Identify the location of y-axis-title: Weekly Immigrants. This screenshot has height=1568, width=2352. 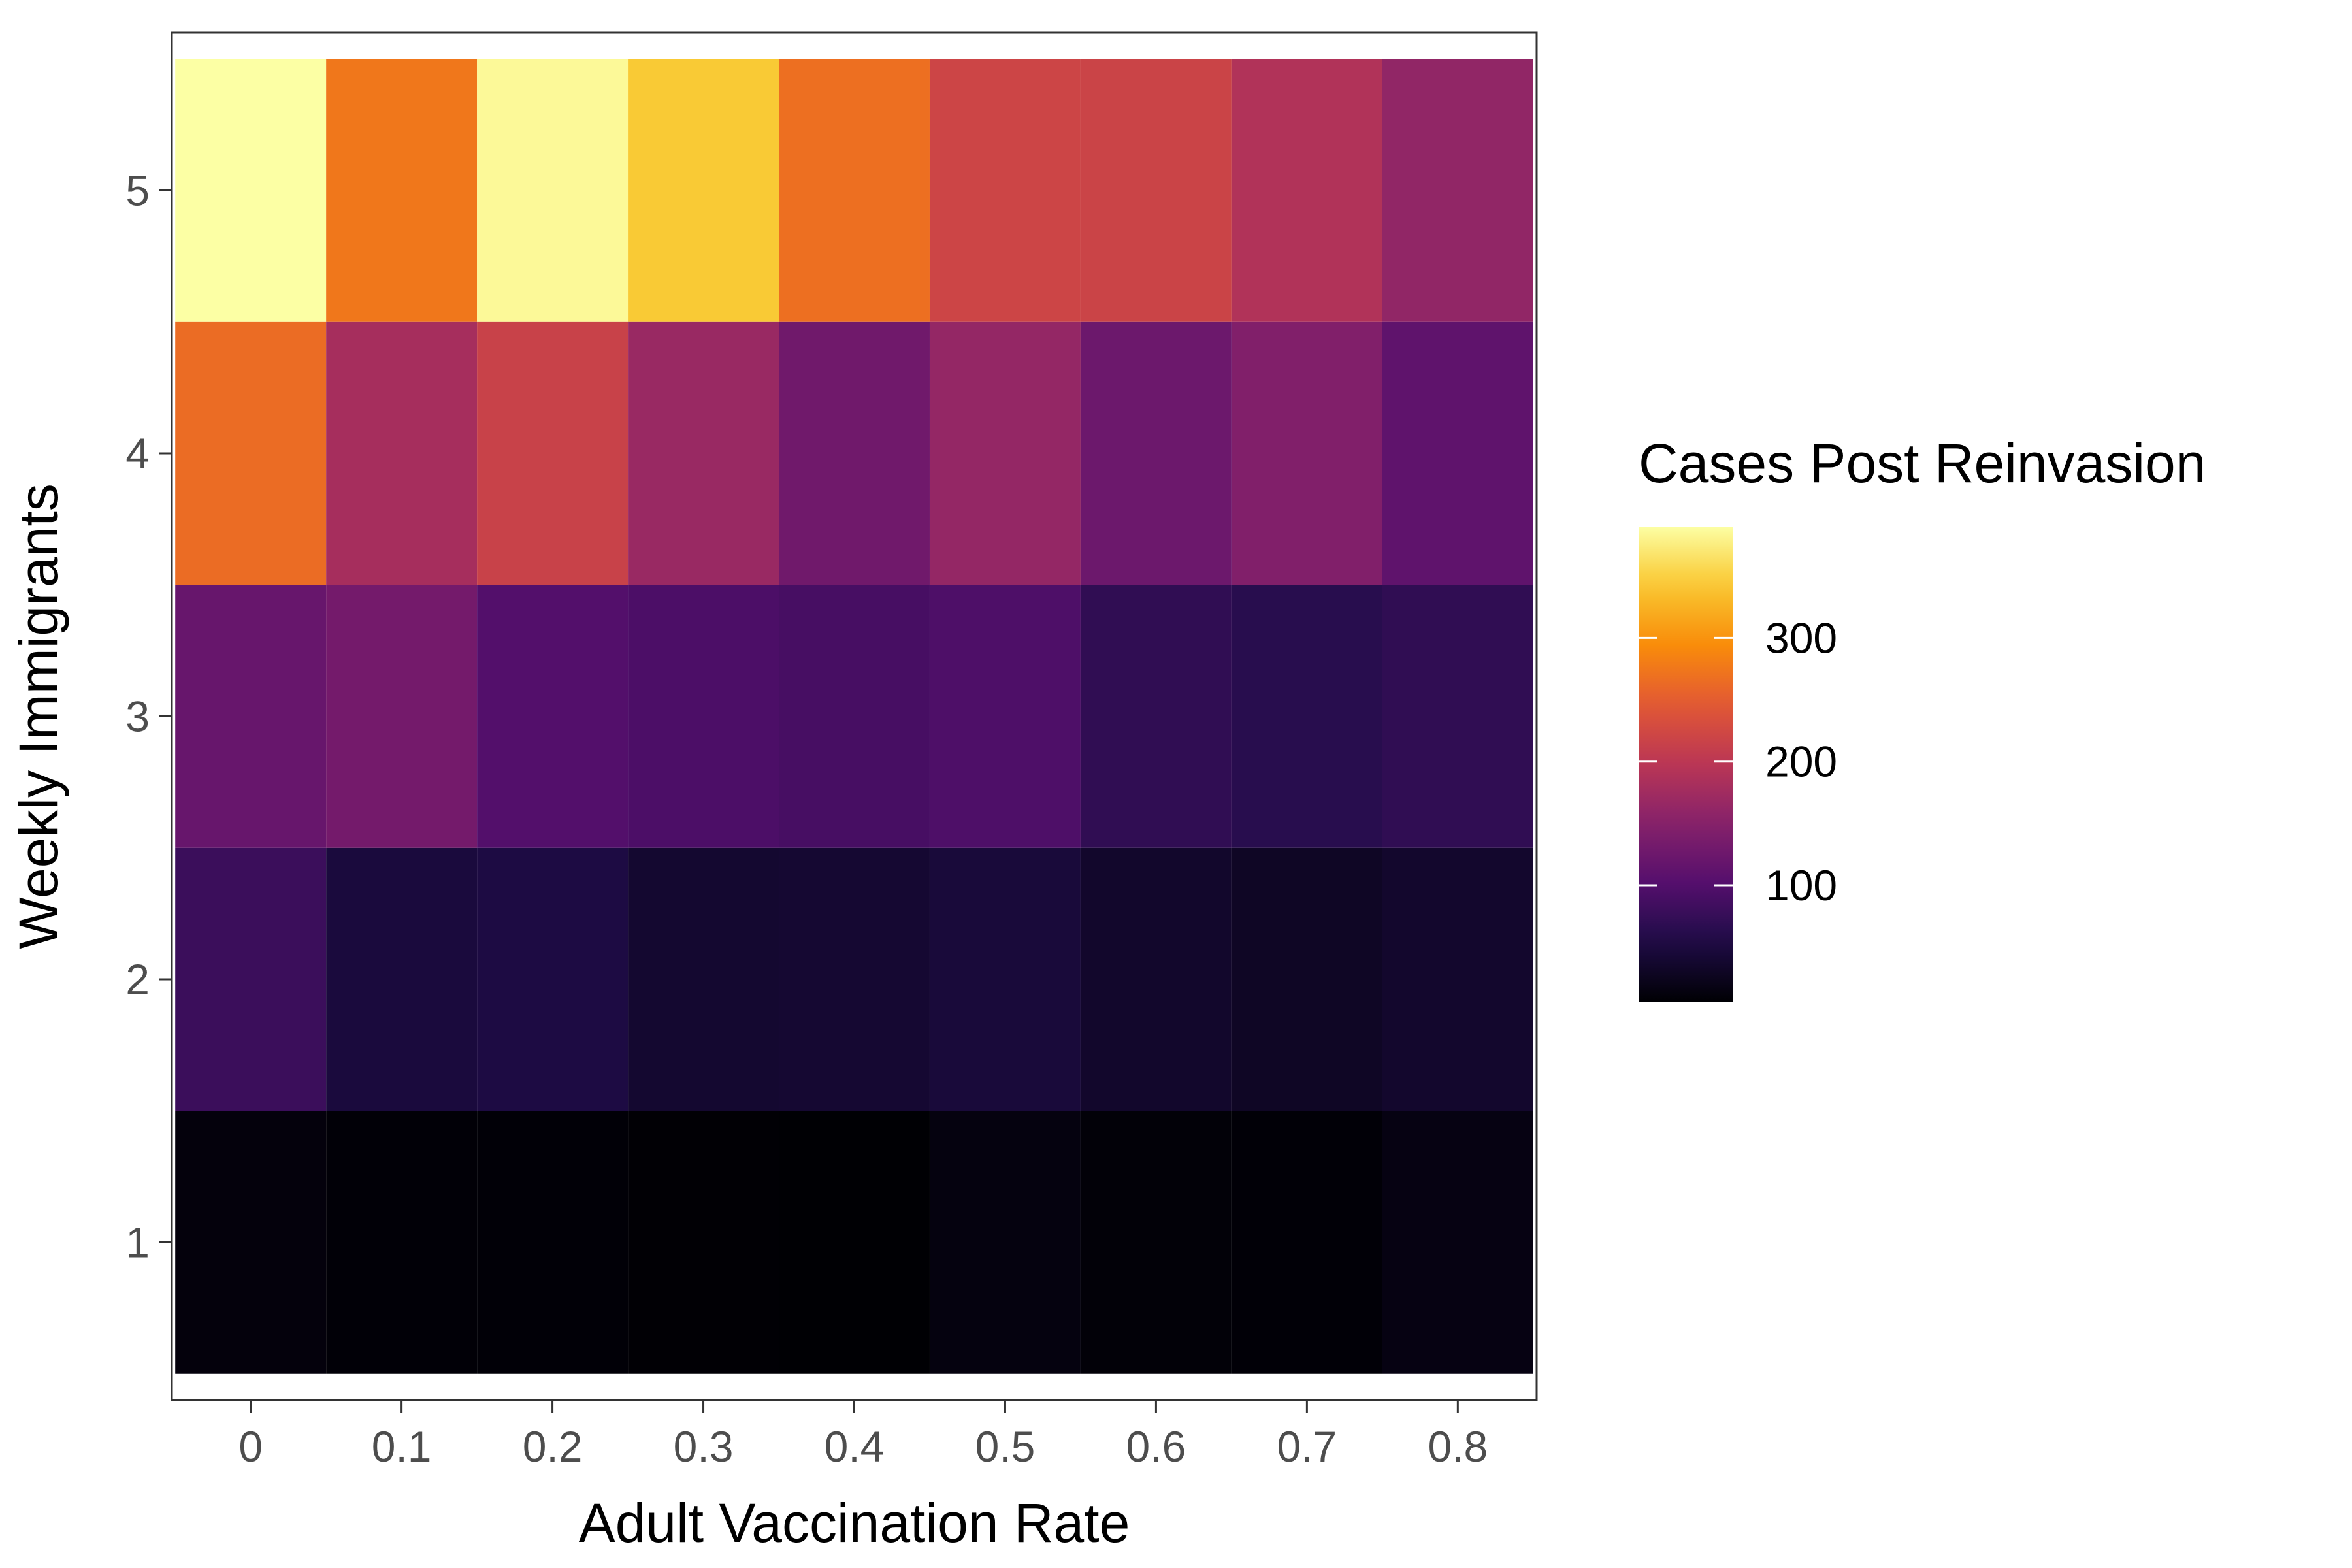
(38, 716).